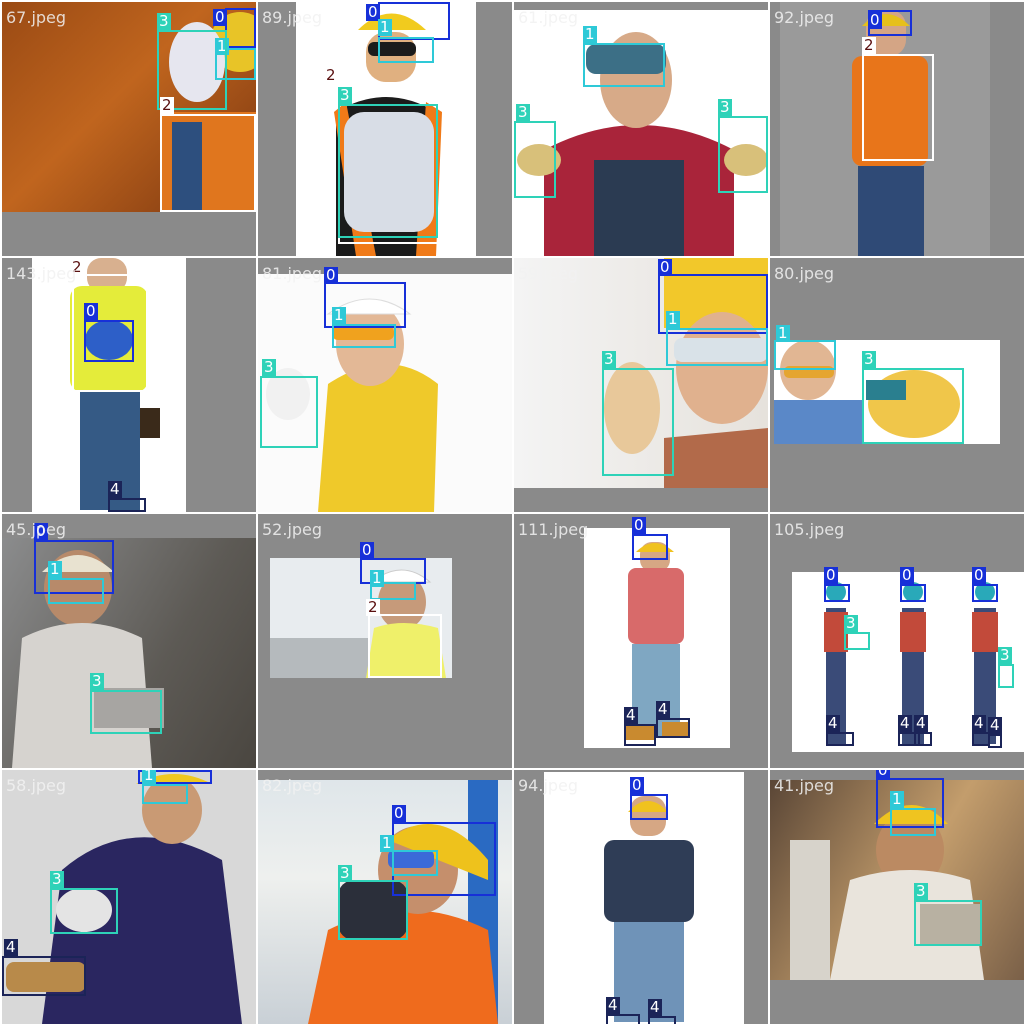 This screenshot has width=1024, height=1024. I want to click on tile-105: 105.jpeg 0 0 0 3 3 4 4 4 4 4, so click(897, 641).